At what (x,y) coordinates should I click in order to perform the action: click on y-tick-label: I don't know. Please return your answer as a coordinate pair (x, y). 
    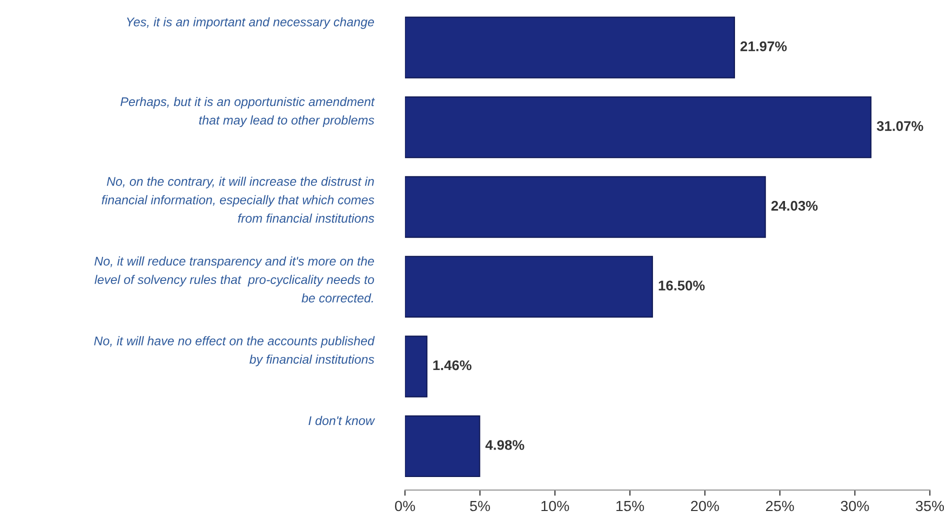
    Looking at the image, I should click on (342, 421).